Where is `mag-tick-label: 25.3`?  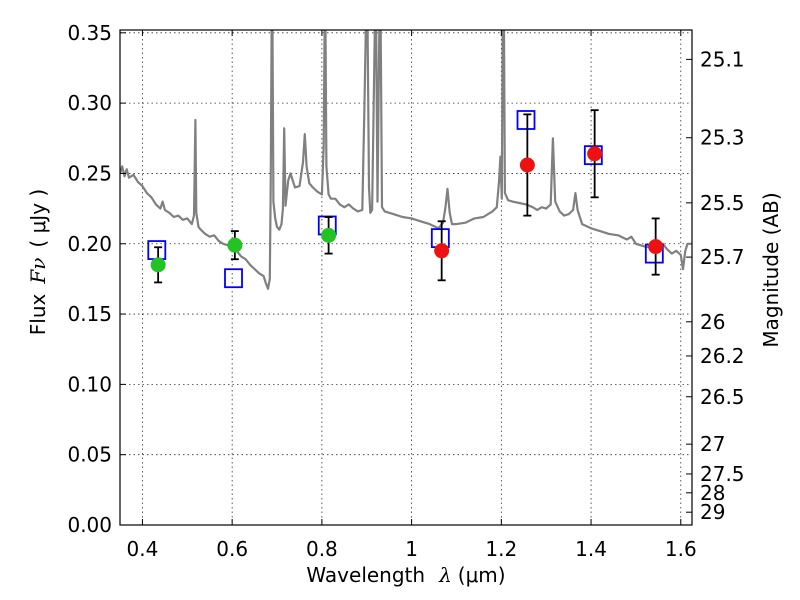 mag-tick-label: 25.3 is located at coordinates (722, 138).